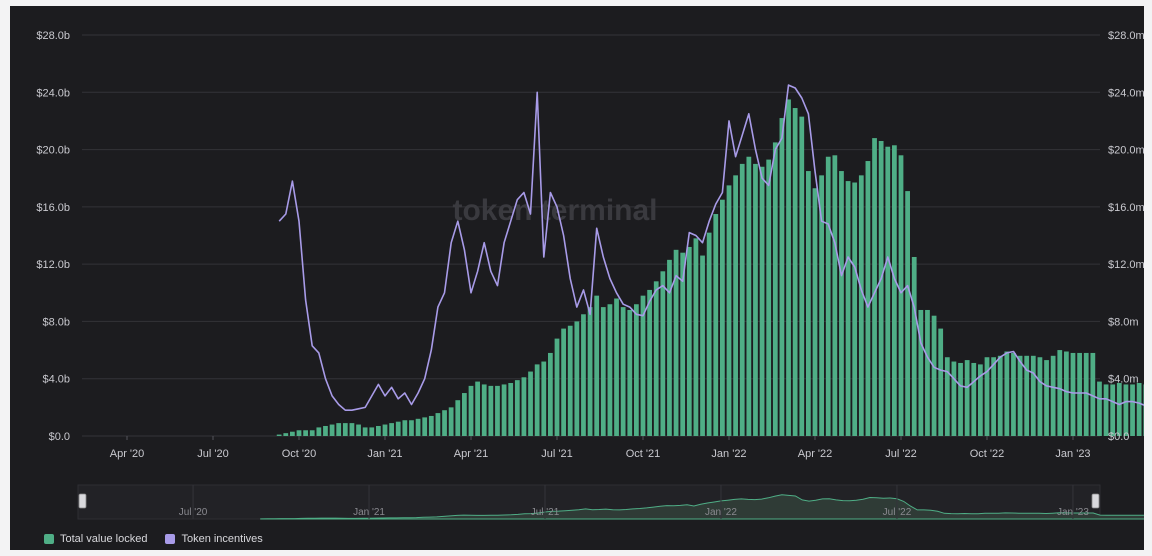 This screenshot has width=1152, height=556. What do you see at coordinates (1073, 512) in the screenshot?
I see `navigator-tick-label: Jan '23` at bounding box center [1073, 512].